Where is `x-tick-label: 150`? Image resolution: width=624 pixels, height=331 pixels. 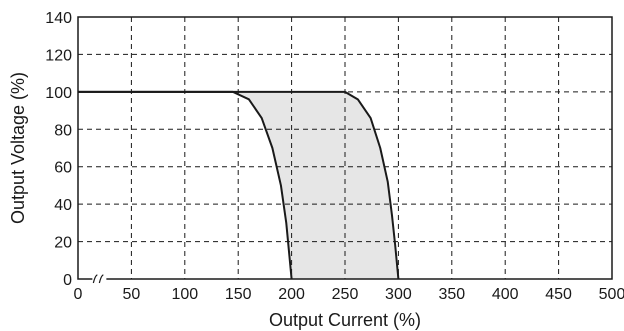 x-tick-label: 150 is located at coordinates (238, 294).